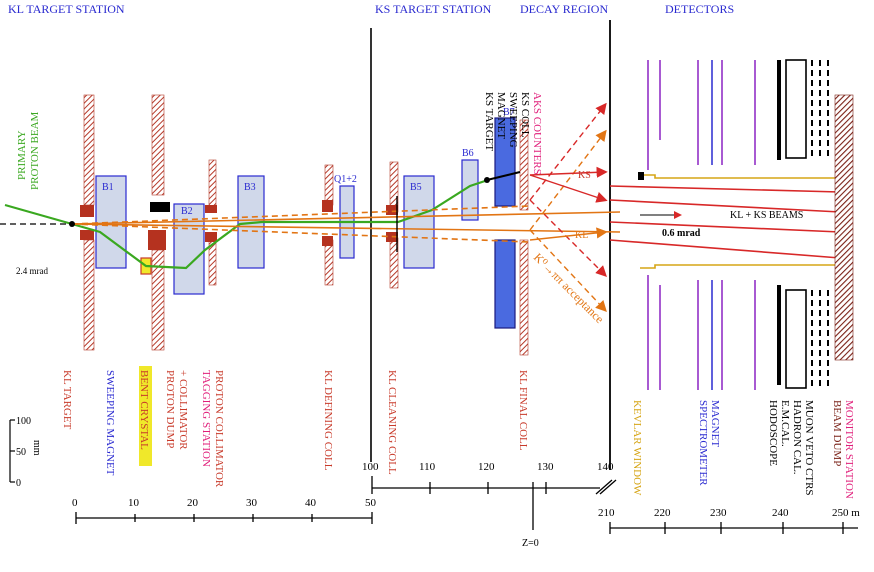 This screenshot has width=874, height=572. Describe the element at coordinates (530, 543) in the screenshot. I see `z0-label: Z=0` at that location.